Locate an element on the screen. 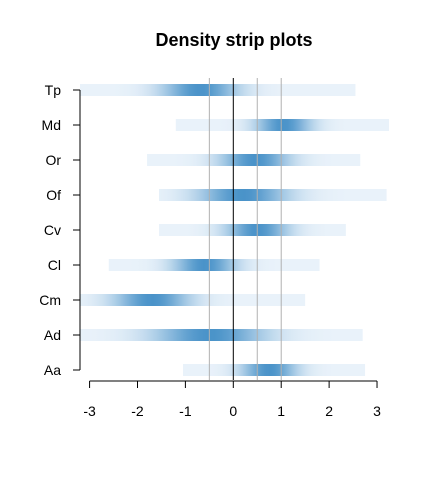 The image size is (429, 479). density-strip-of is located at coordinates (273, 195).